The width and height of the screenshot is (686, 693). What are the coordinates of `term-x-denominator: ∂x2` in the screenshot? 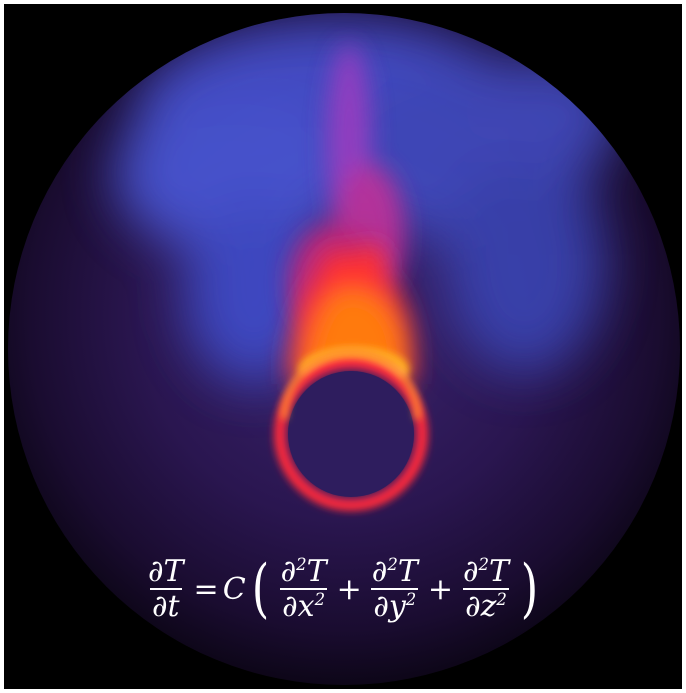 It's located at (304, 606).